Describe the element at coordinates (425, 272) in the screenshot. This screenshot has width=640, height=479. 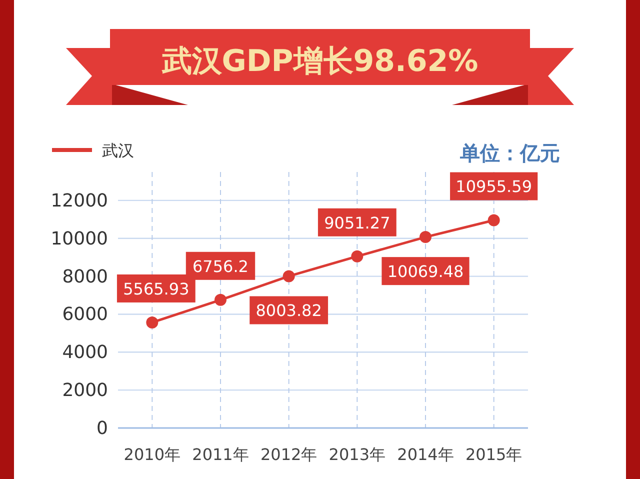
I see `data-label: 10069.48` at that location.